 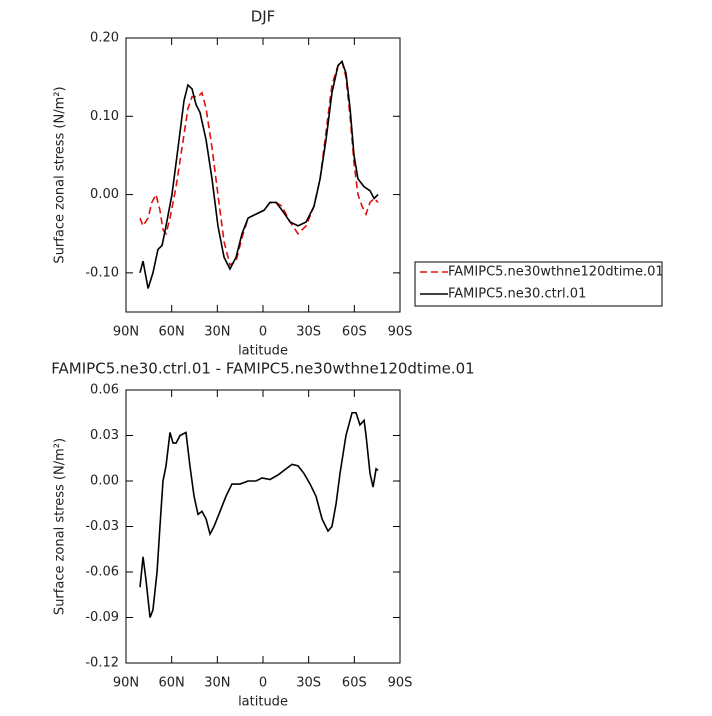 I want to click on y-tick-label: -0.10, so click(x=102, y=272).